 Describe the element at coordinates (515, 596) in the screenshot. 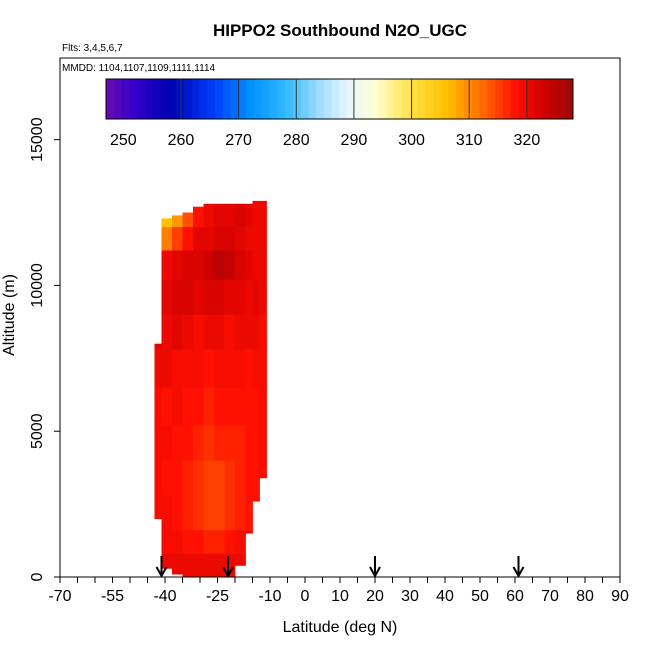

I see `x-tick-label: 60` at that location.